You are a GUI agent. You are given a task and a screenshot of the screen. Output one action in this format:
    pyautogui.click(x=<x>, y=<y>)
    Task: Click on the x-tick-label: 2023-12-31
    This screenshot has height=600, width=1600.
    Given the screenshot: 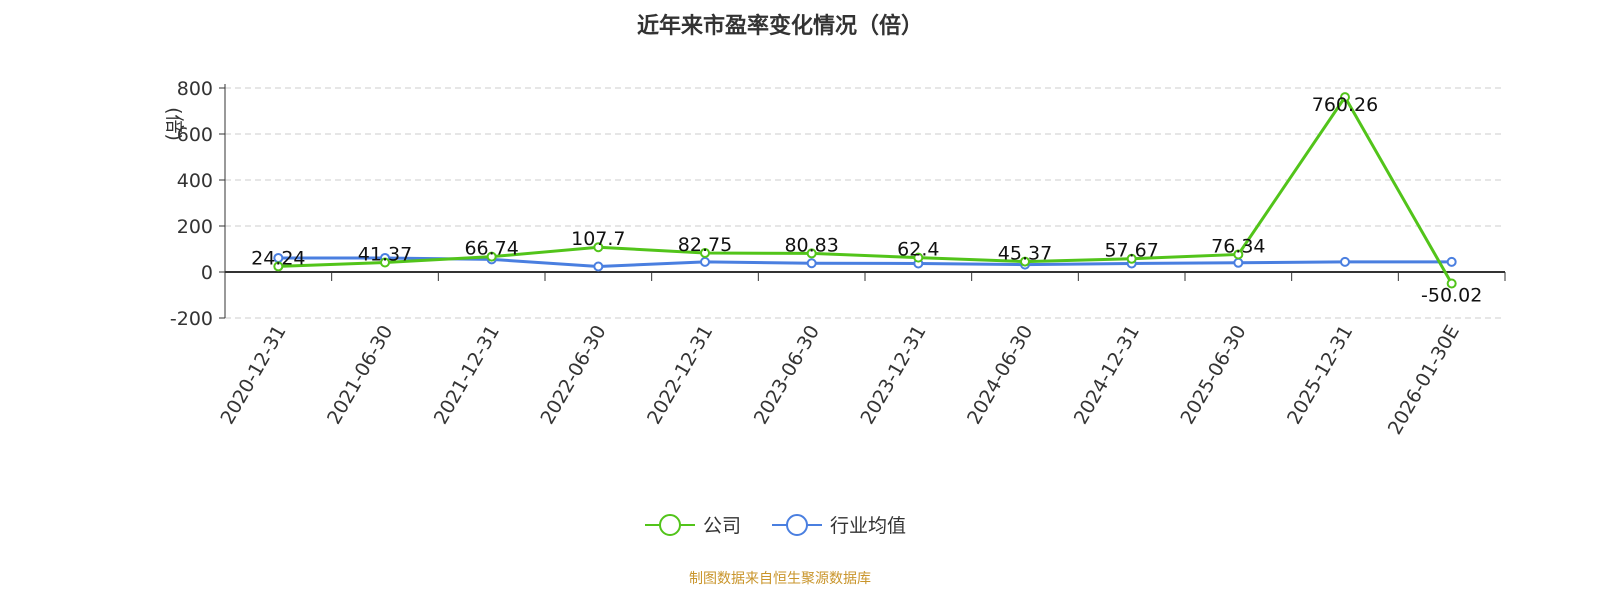 What is the action you would take?
    pyautogui.click(x=893, y=374)
    